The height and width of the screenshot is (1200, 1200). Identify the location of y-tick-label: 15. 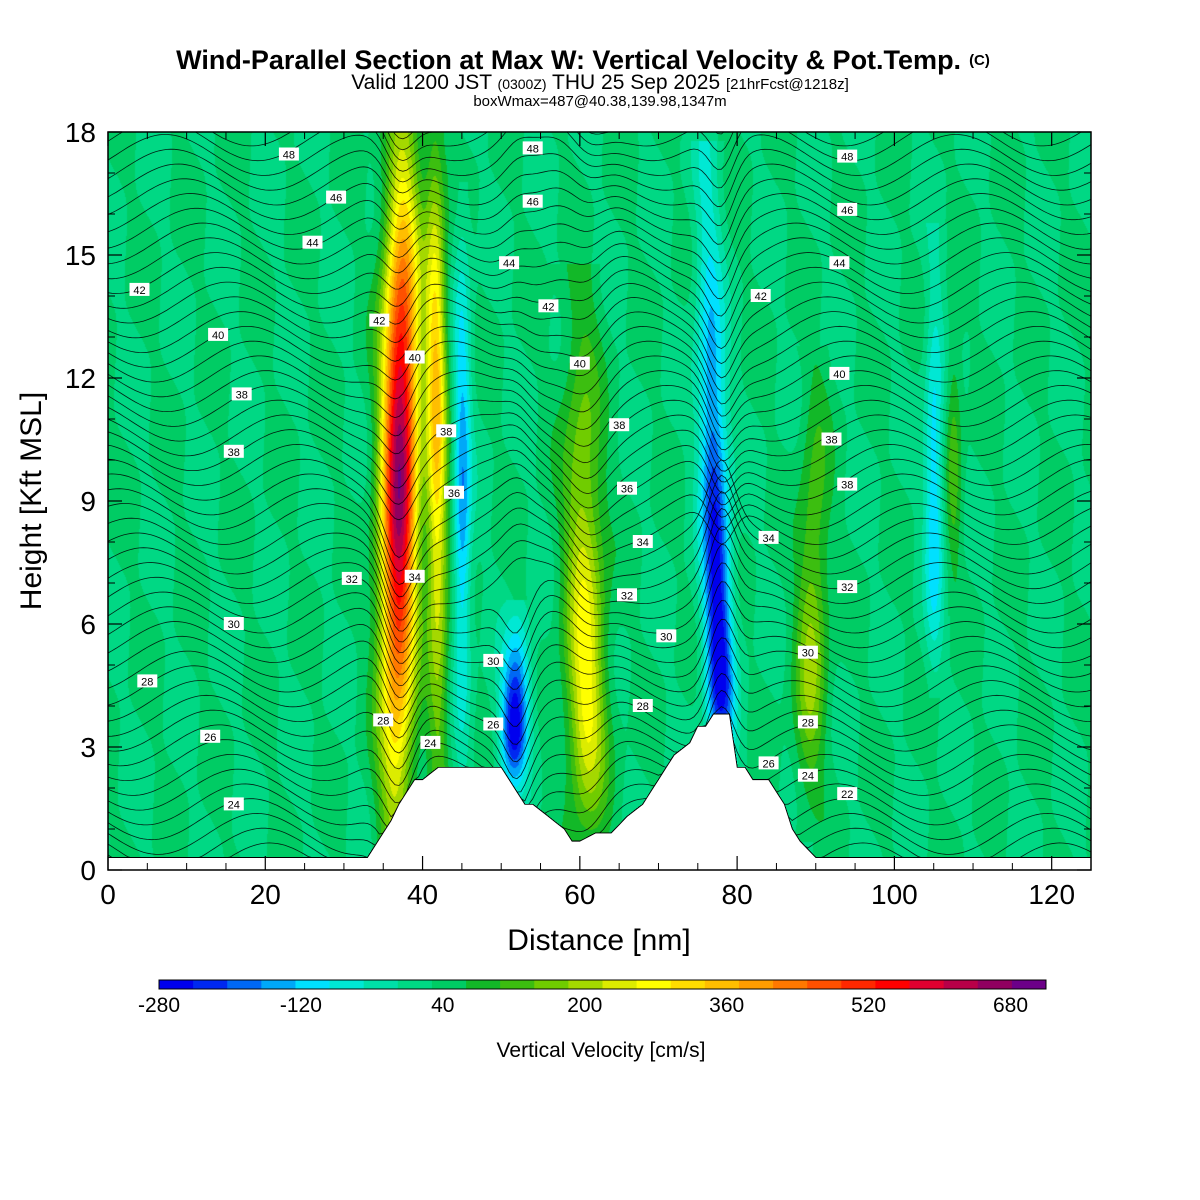
(80, 255).